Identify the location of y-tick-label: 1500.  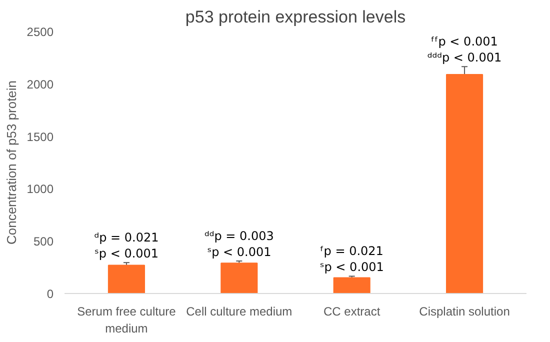
(40, 137).